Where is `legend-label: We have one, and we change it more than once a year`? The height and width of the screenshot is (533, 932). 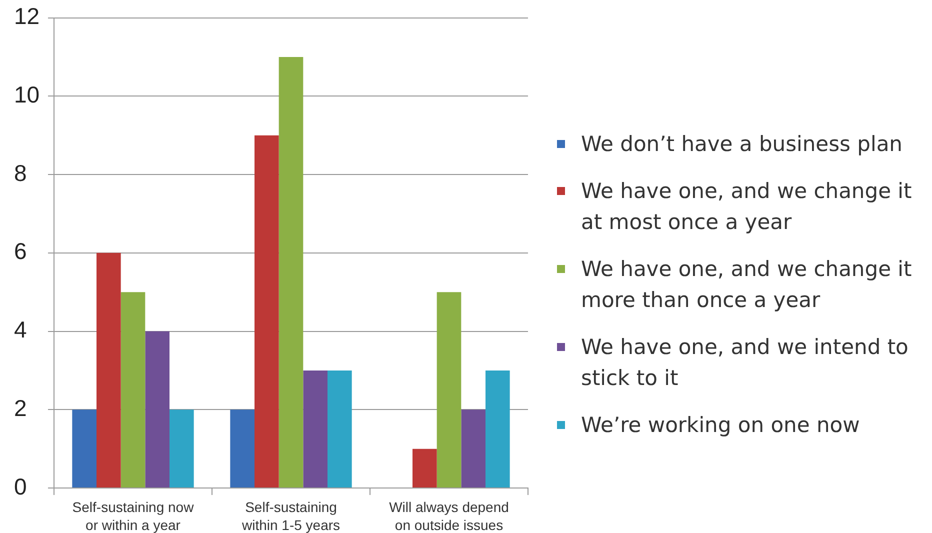
legend-label: We have one, and we change it more than once a year is located at coordinates (747, 285).